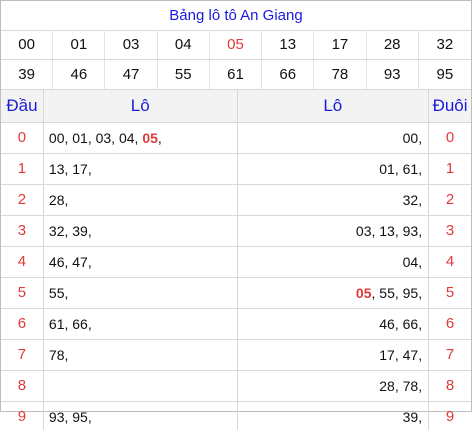 The height and width of the screenshot is (432, 472). I want to click on dau-digit: 9, so click(22, 416).